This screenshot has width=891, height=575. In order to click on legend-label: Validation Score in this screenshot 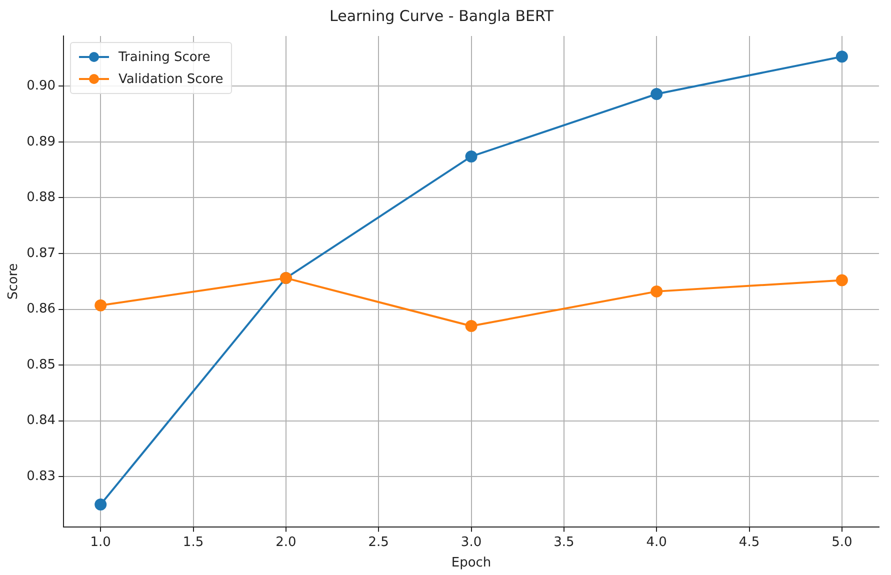, I will do `click(171, 79)`.